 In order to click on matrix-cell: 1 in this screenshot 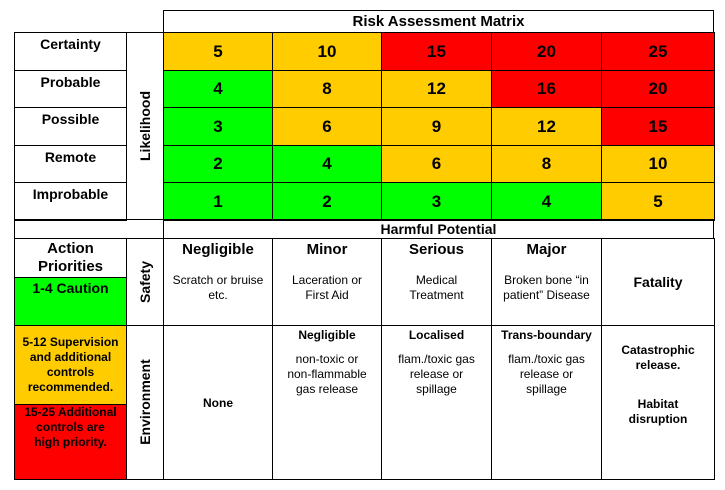, I will do `click(218, 201)`.